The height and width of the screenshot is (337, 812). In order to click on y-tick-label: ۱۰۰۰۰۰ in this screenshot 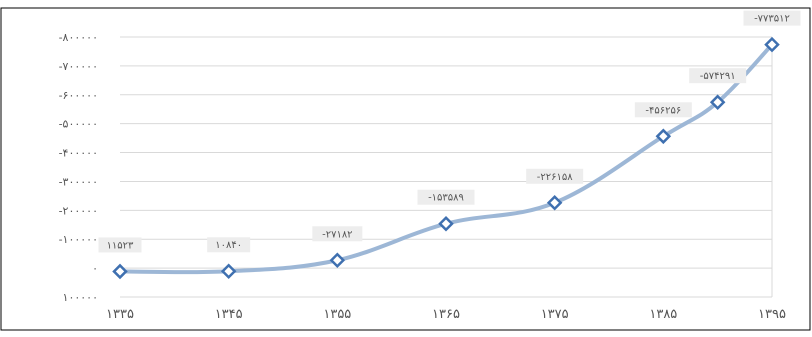, I will do `click(80, 297)`.